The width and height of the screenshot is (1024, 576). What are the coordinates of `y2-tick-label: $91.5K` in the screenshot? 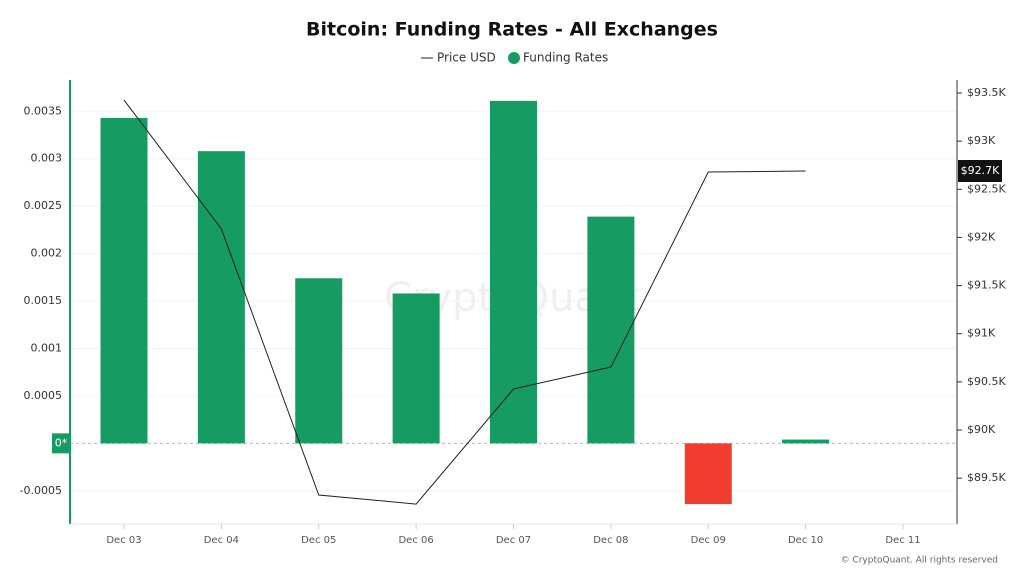 It's located at (986, 285).